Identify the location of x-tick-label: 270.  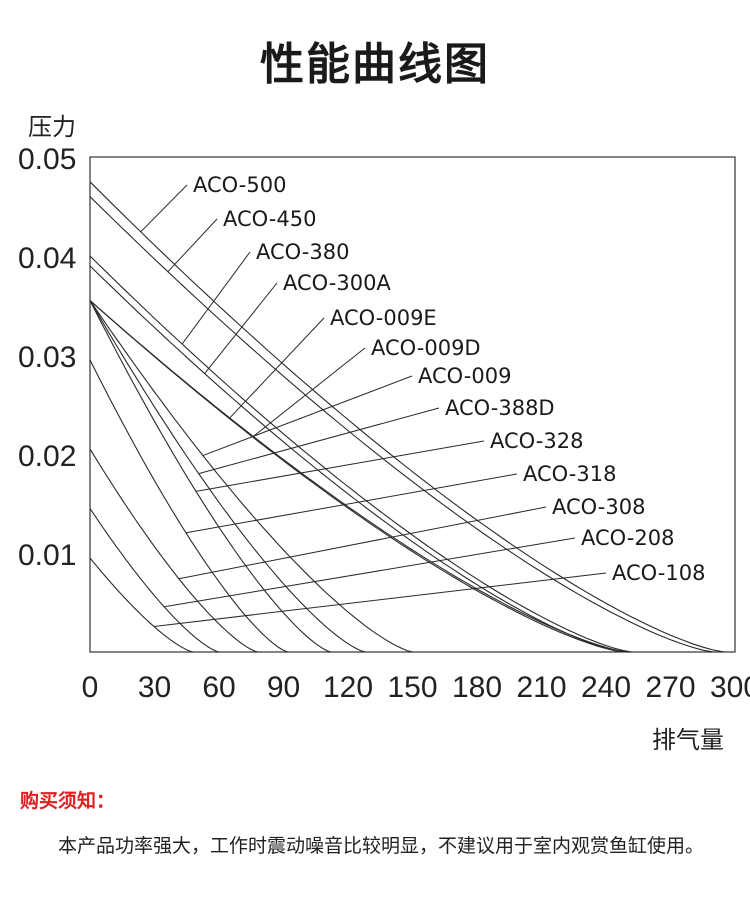
(670, 687).